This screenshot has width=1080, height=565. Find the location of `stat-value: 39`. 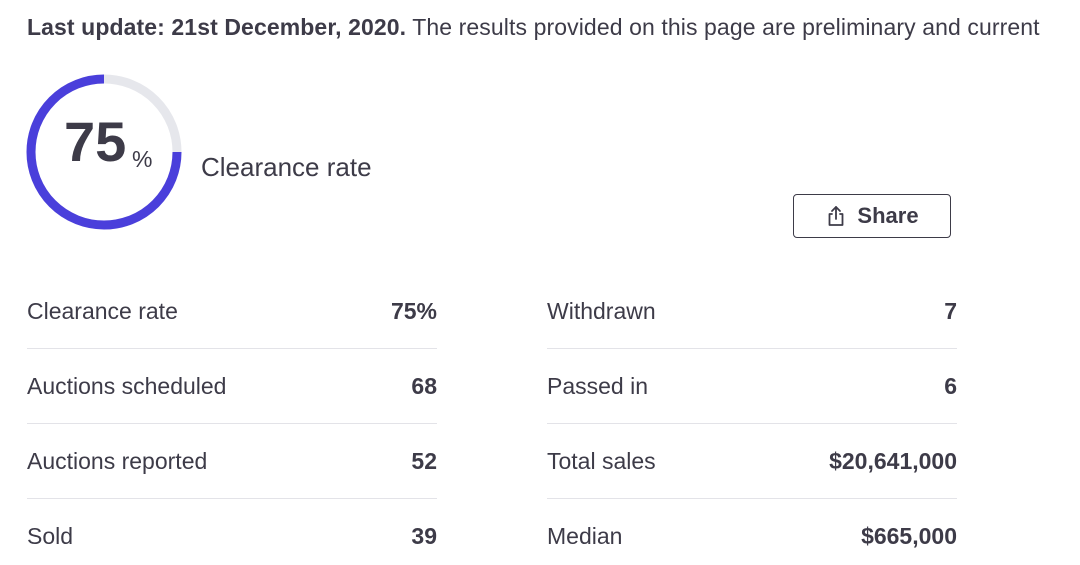

stat-value: 39 is located at coordinates (424, 536).